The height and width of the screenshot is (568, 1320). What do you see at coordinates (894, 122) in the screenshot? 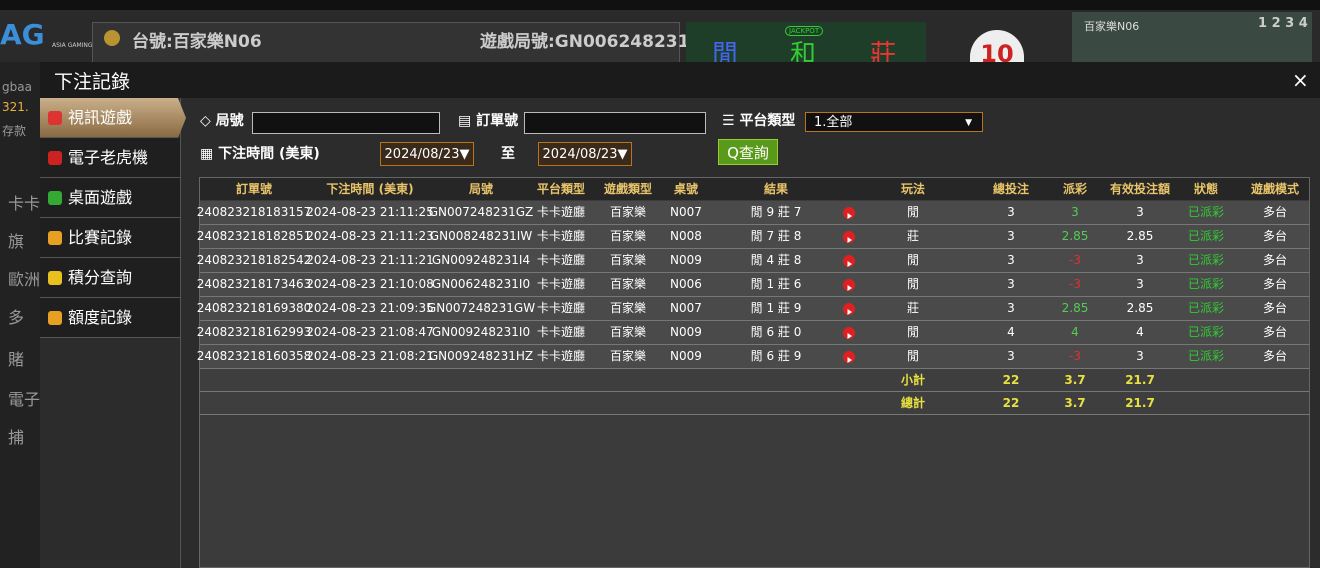
I see `platform-select: 1.全部 ▼` at bounding box center [894, 122].